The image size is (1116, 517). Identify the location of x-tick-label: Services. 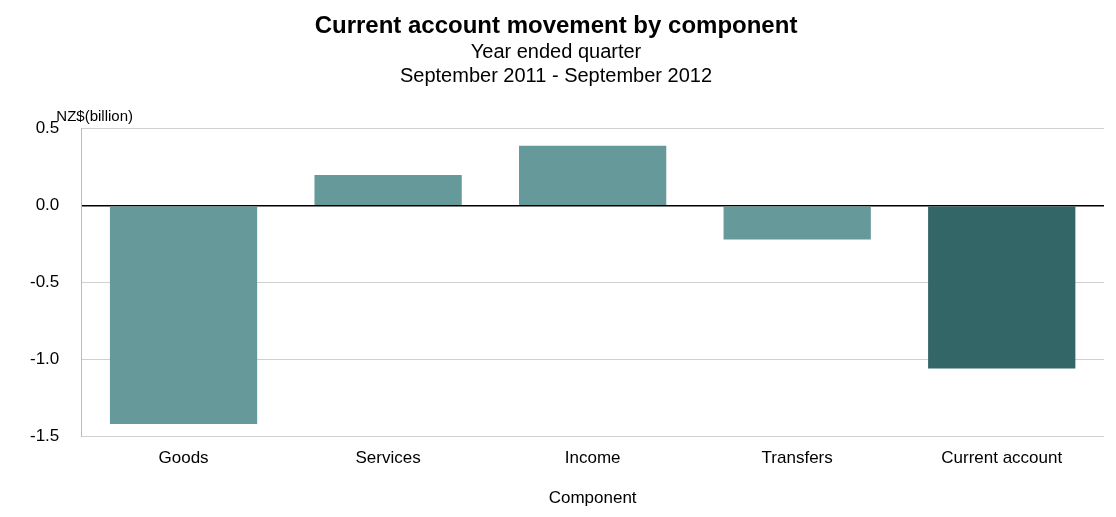
(388, 458).